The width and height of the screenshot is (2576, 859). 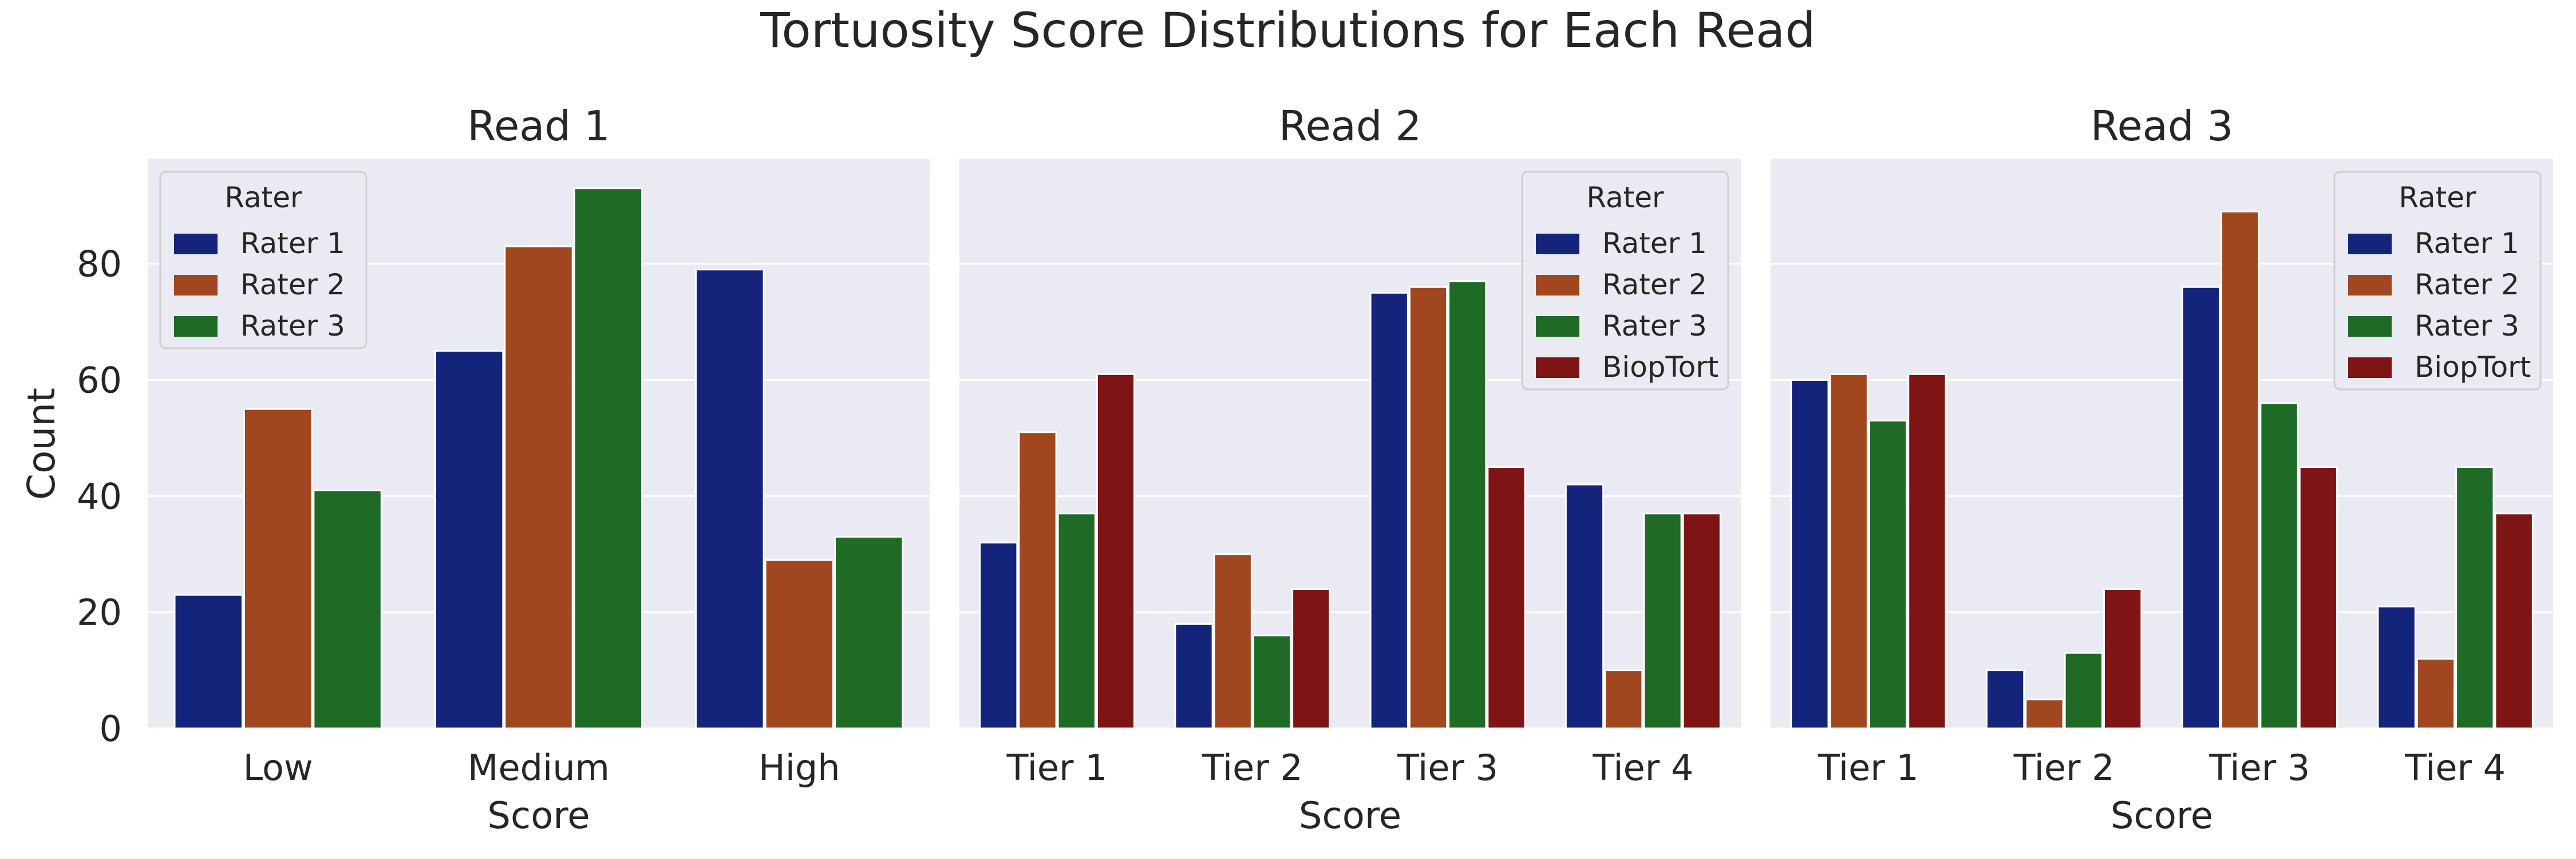 I want to click on panel-title: Read 2, so click(x=1350, y=126).